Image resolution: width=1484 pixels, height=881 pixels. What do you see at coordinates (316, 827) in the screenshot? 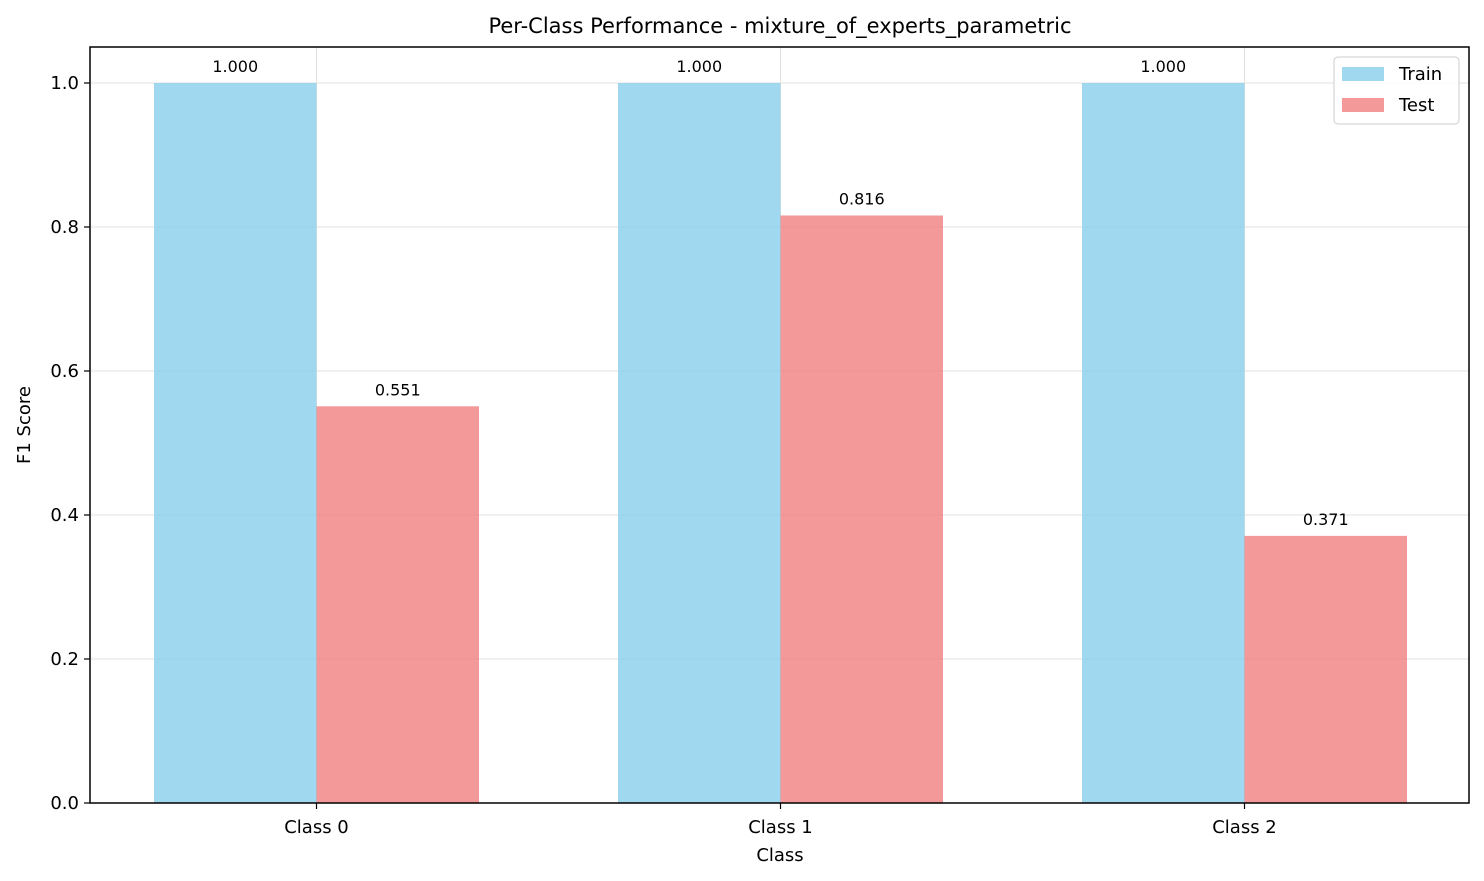
I see `x-tick-label: Class 0` at bounding box center [316, 827].